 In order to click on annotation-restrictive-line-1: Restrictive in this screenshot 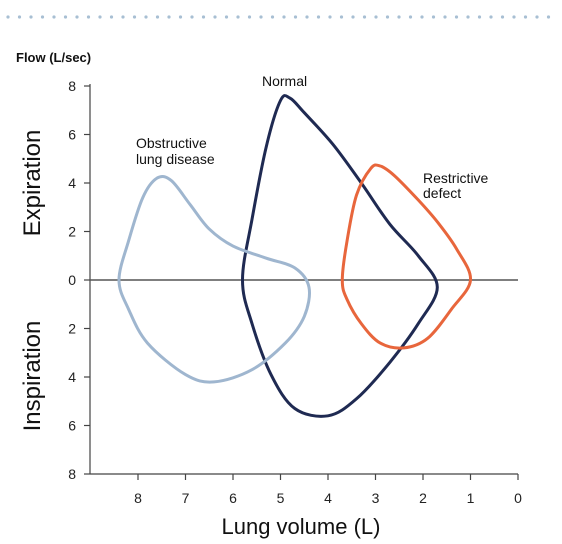, I will do `click(456, 178)`.